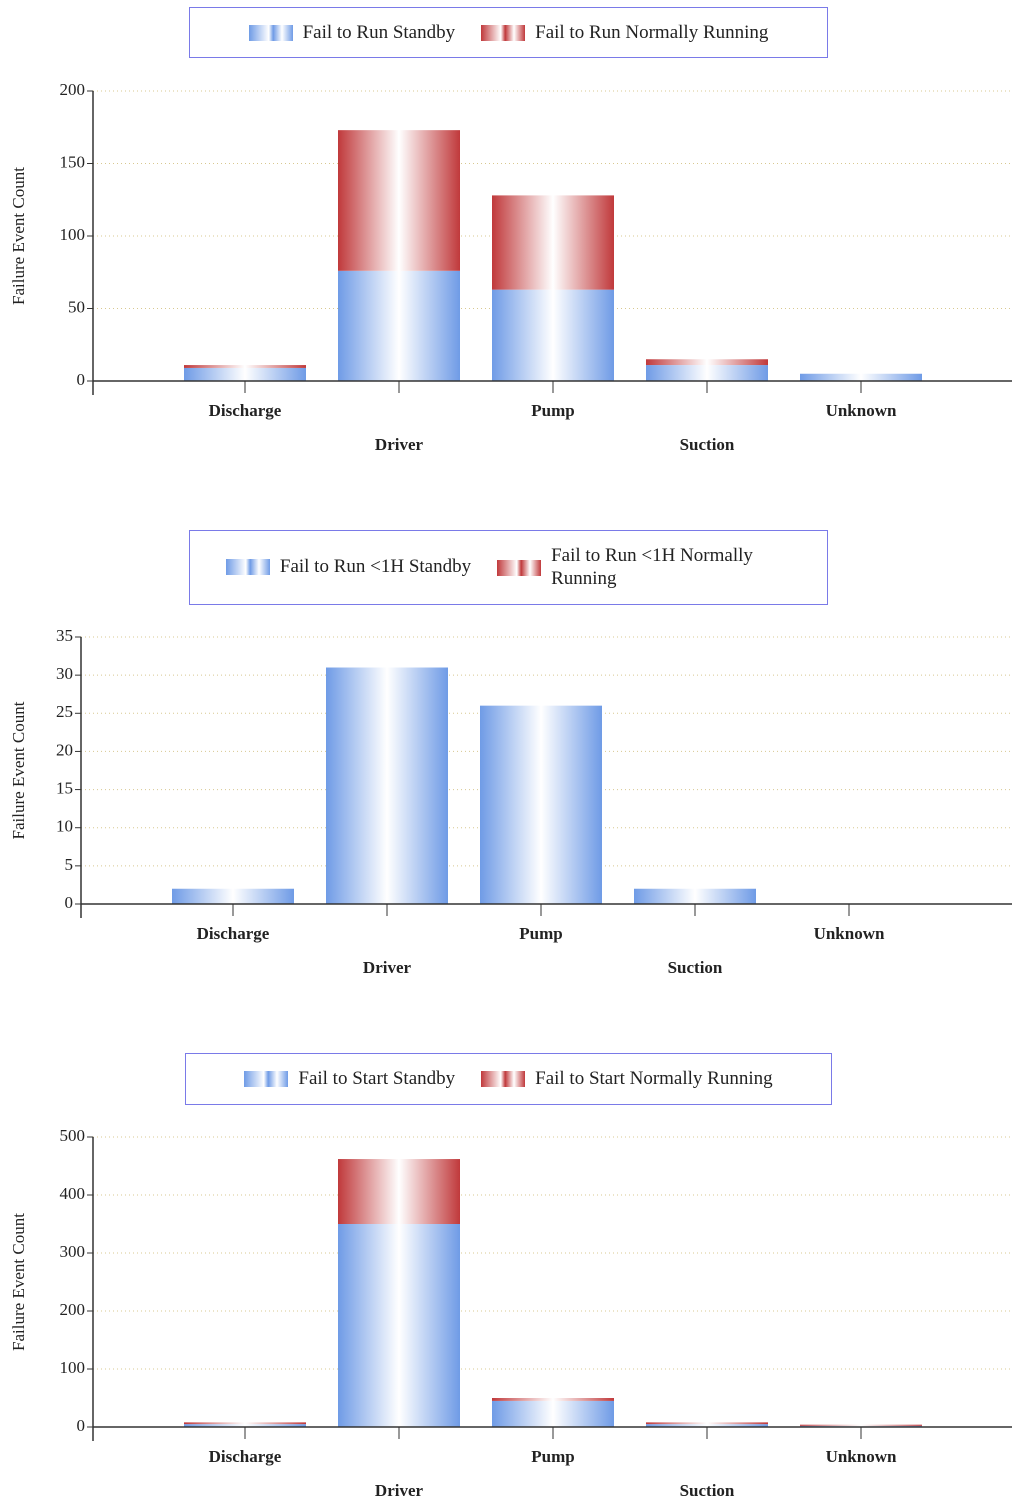 The height and width of the screenshot is (1506, 1013). I want to click on legend-item: Fail to Run Normally Running, so click(624, 33).